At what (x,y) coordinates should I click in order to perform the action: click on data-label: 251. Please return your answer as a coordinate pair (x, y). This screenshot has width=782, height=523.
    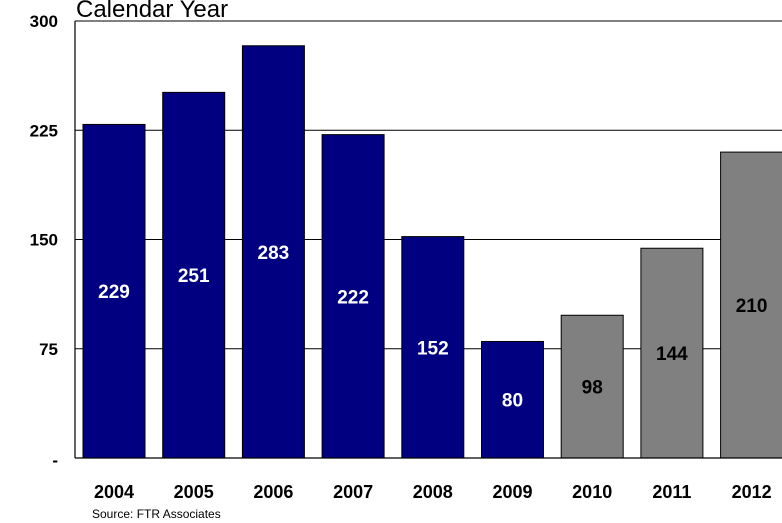
    Looking at the image, I should click on (194, 276).